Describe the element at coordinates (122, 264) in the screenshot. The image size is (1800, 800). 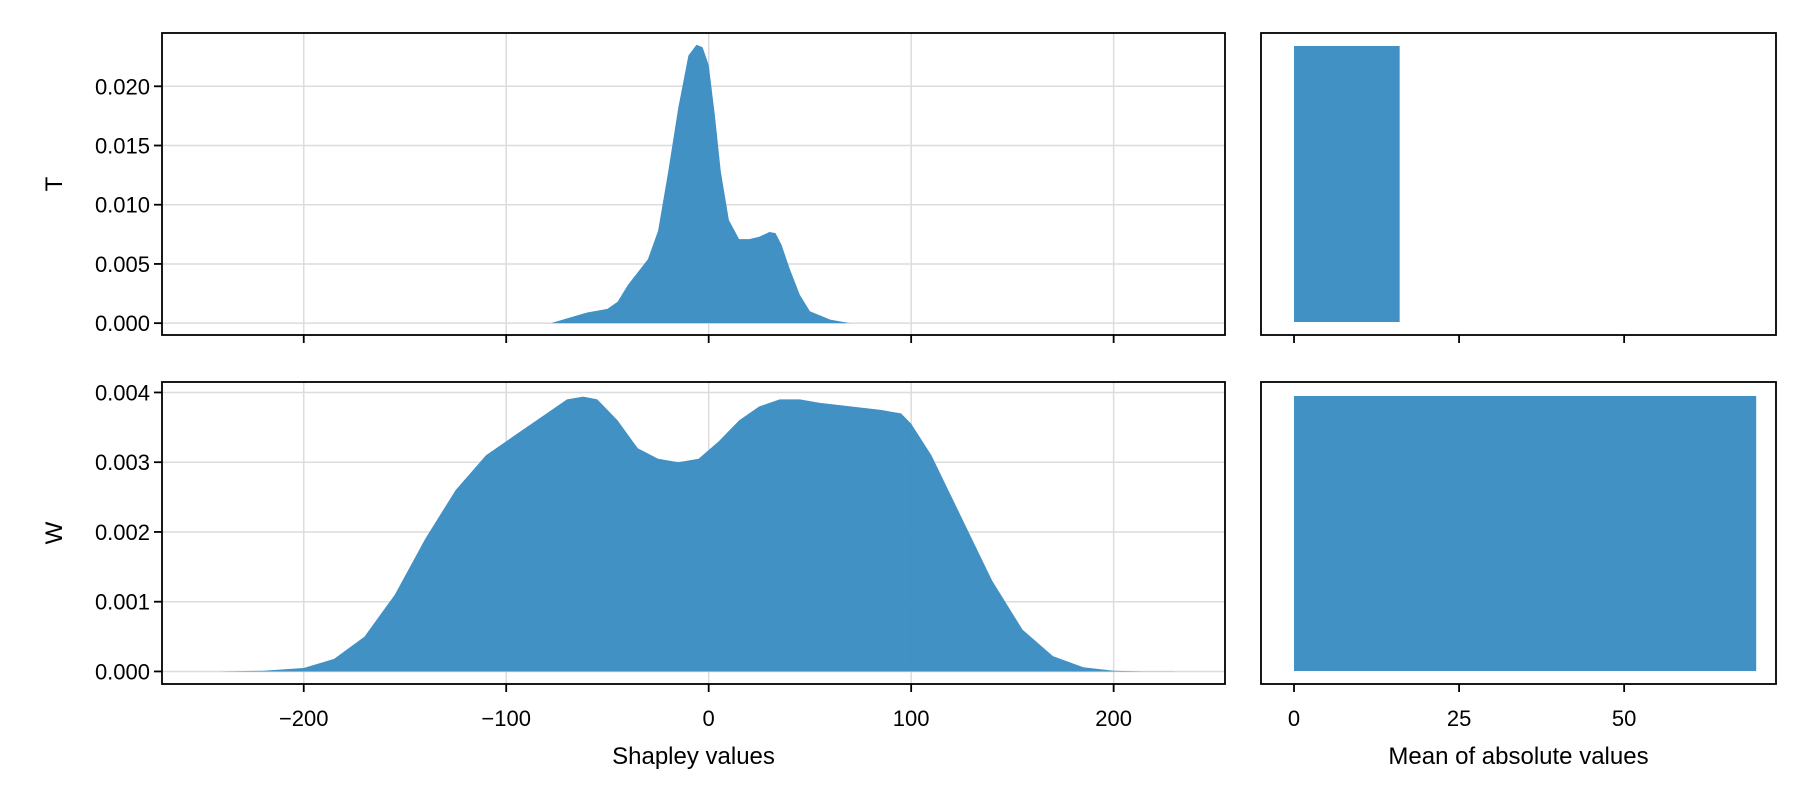
I see `y-tick-label: 0.005` at that location.